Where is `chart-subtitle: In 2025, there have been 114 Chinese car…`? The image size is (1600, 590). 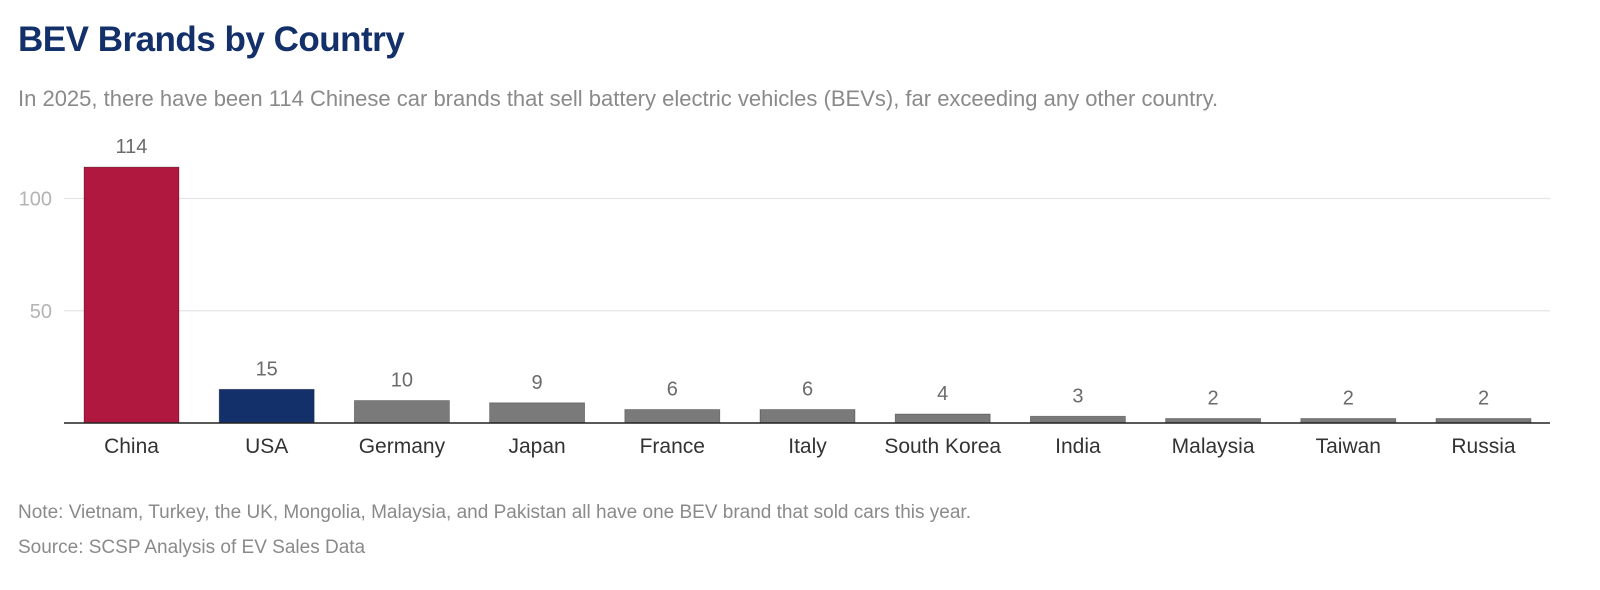
chart-subtitle: In 2025, there have been 114 Chinese car… is located at coordinates (618, 98).